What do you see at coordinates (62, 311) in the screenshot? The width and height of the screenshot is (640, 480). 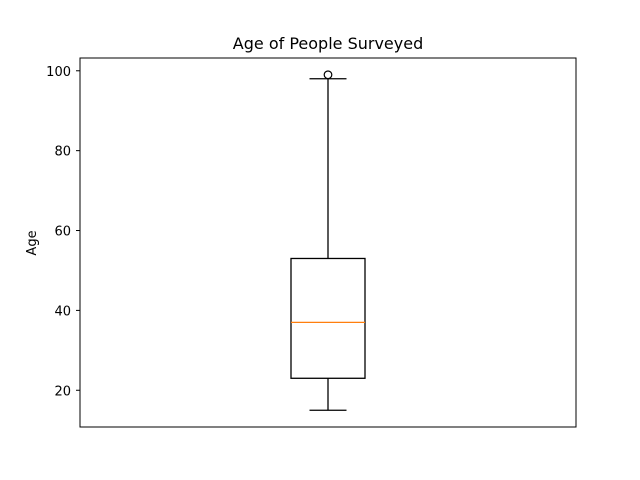 I see `y-tick-label: 40` at bounding box center [62, 311].